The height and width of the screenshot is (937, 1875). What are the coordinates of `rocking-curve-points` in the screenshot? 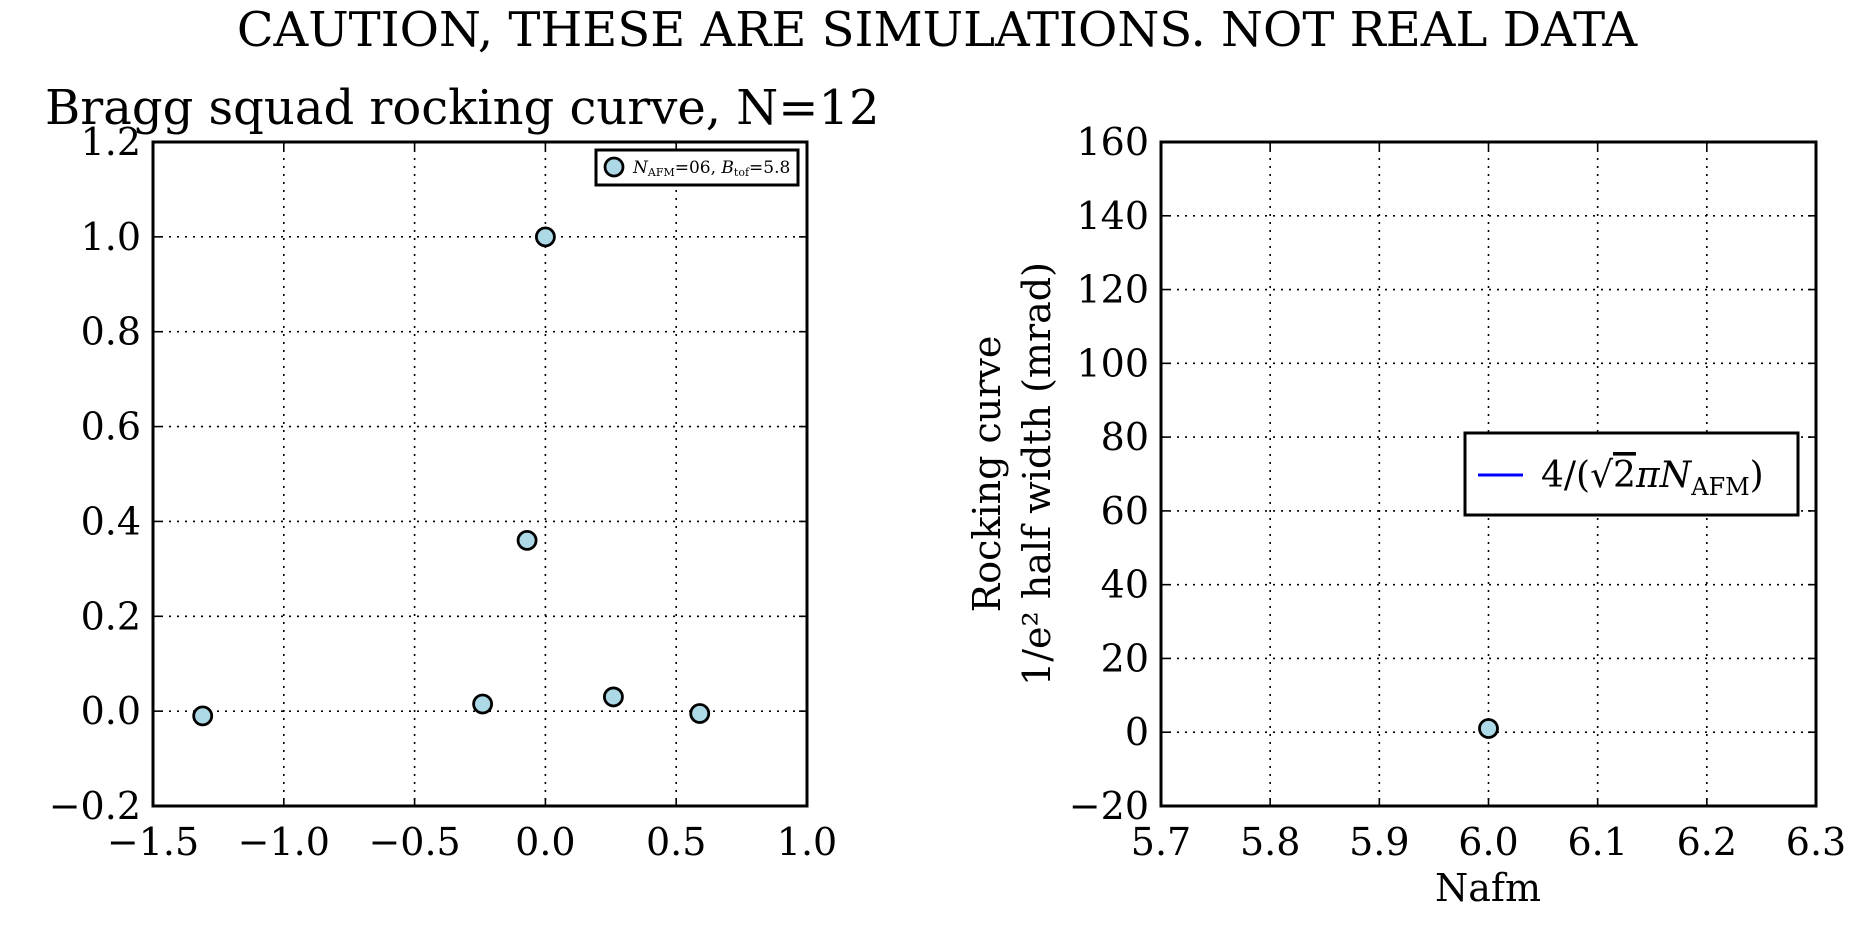 It's located at (451, 476).